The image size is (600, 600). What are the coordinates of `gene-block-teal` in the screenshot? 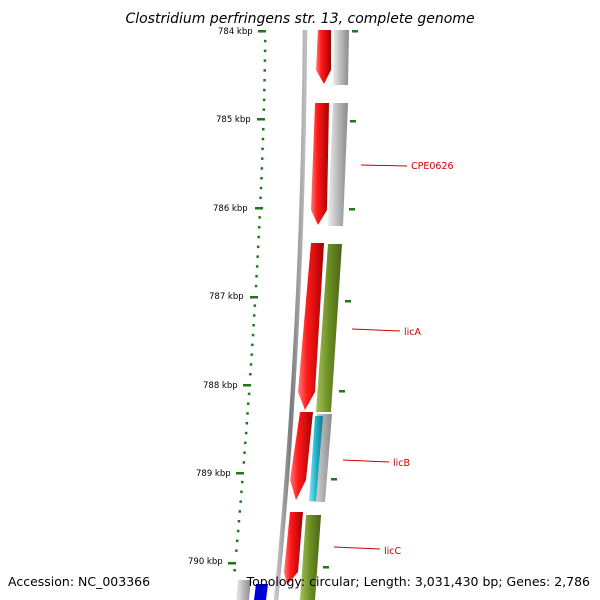 It's located at (316, 458).